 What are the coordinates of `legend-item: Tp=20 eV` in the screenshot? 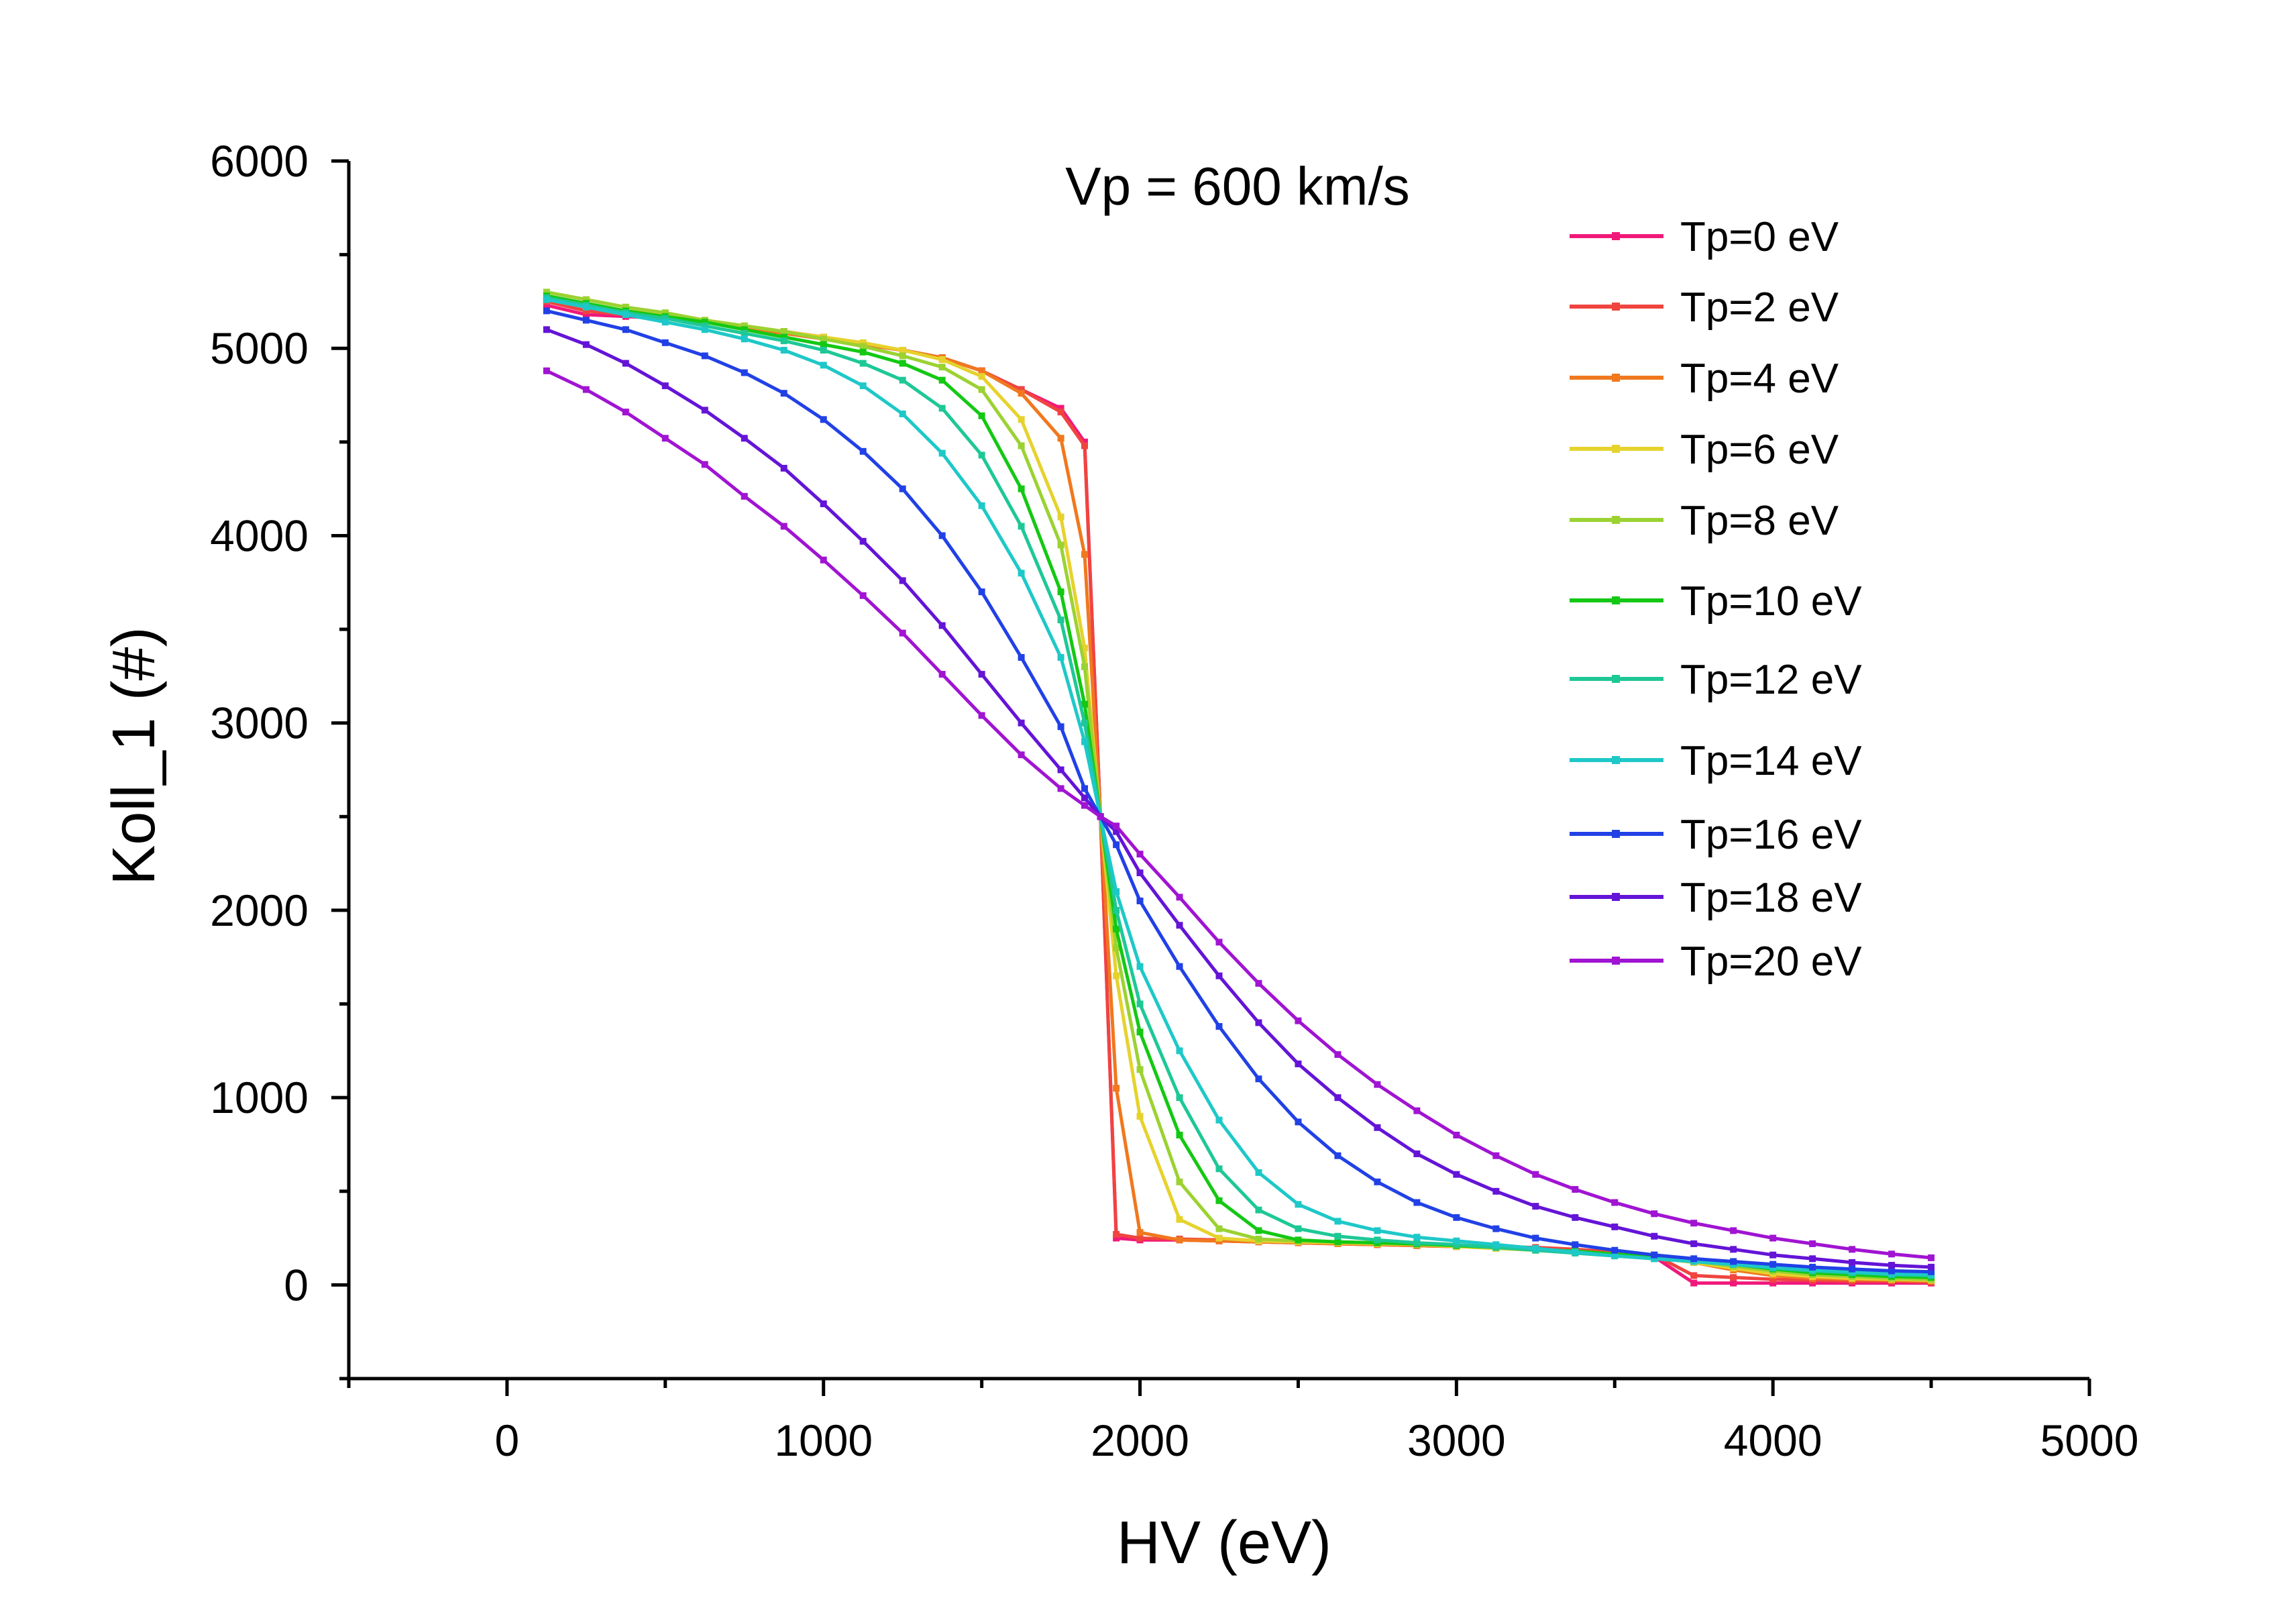 It's located at (1716, 962).